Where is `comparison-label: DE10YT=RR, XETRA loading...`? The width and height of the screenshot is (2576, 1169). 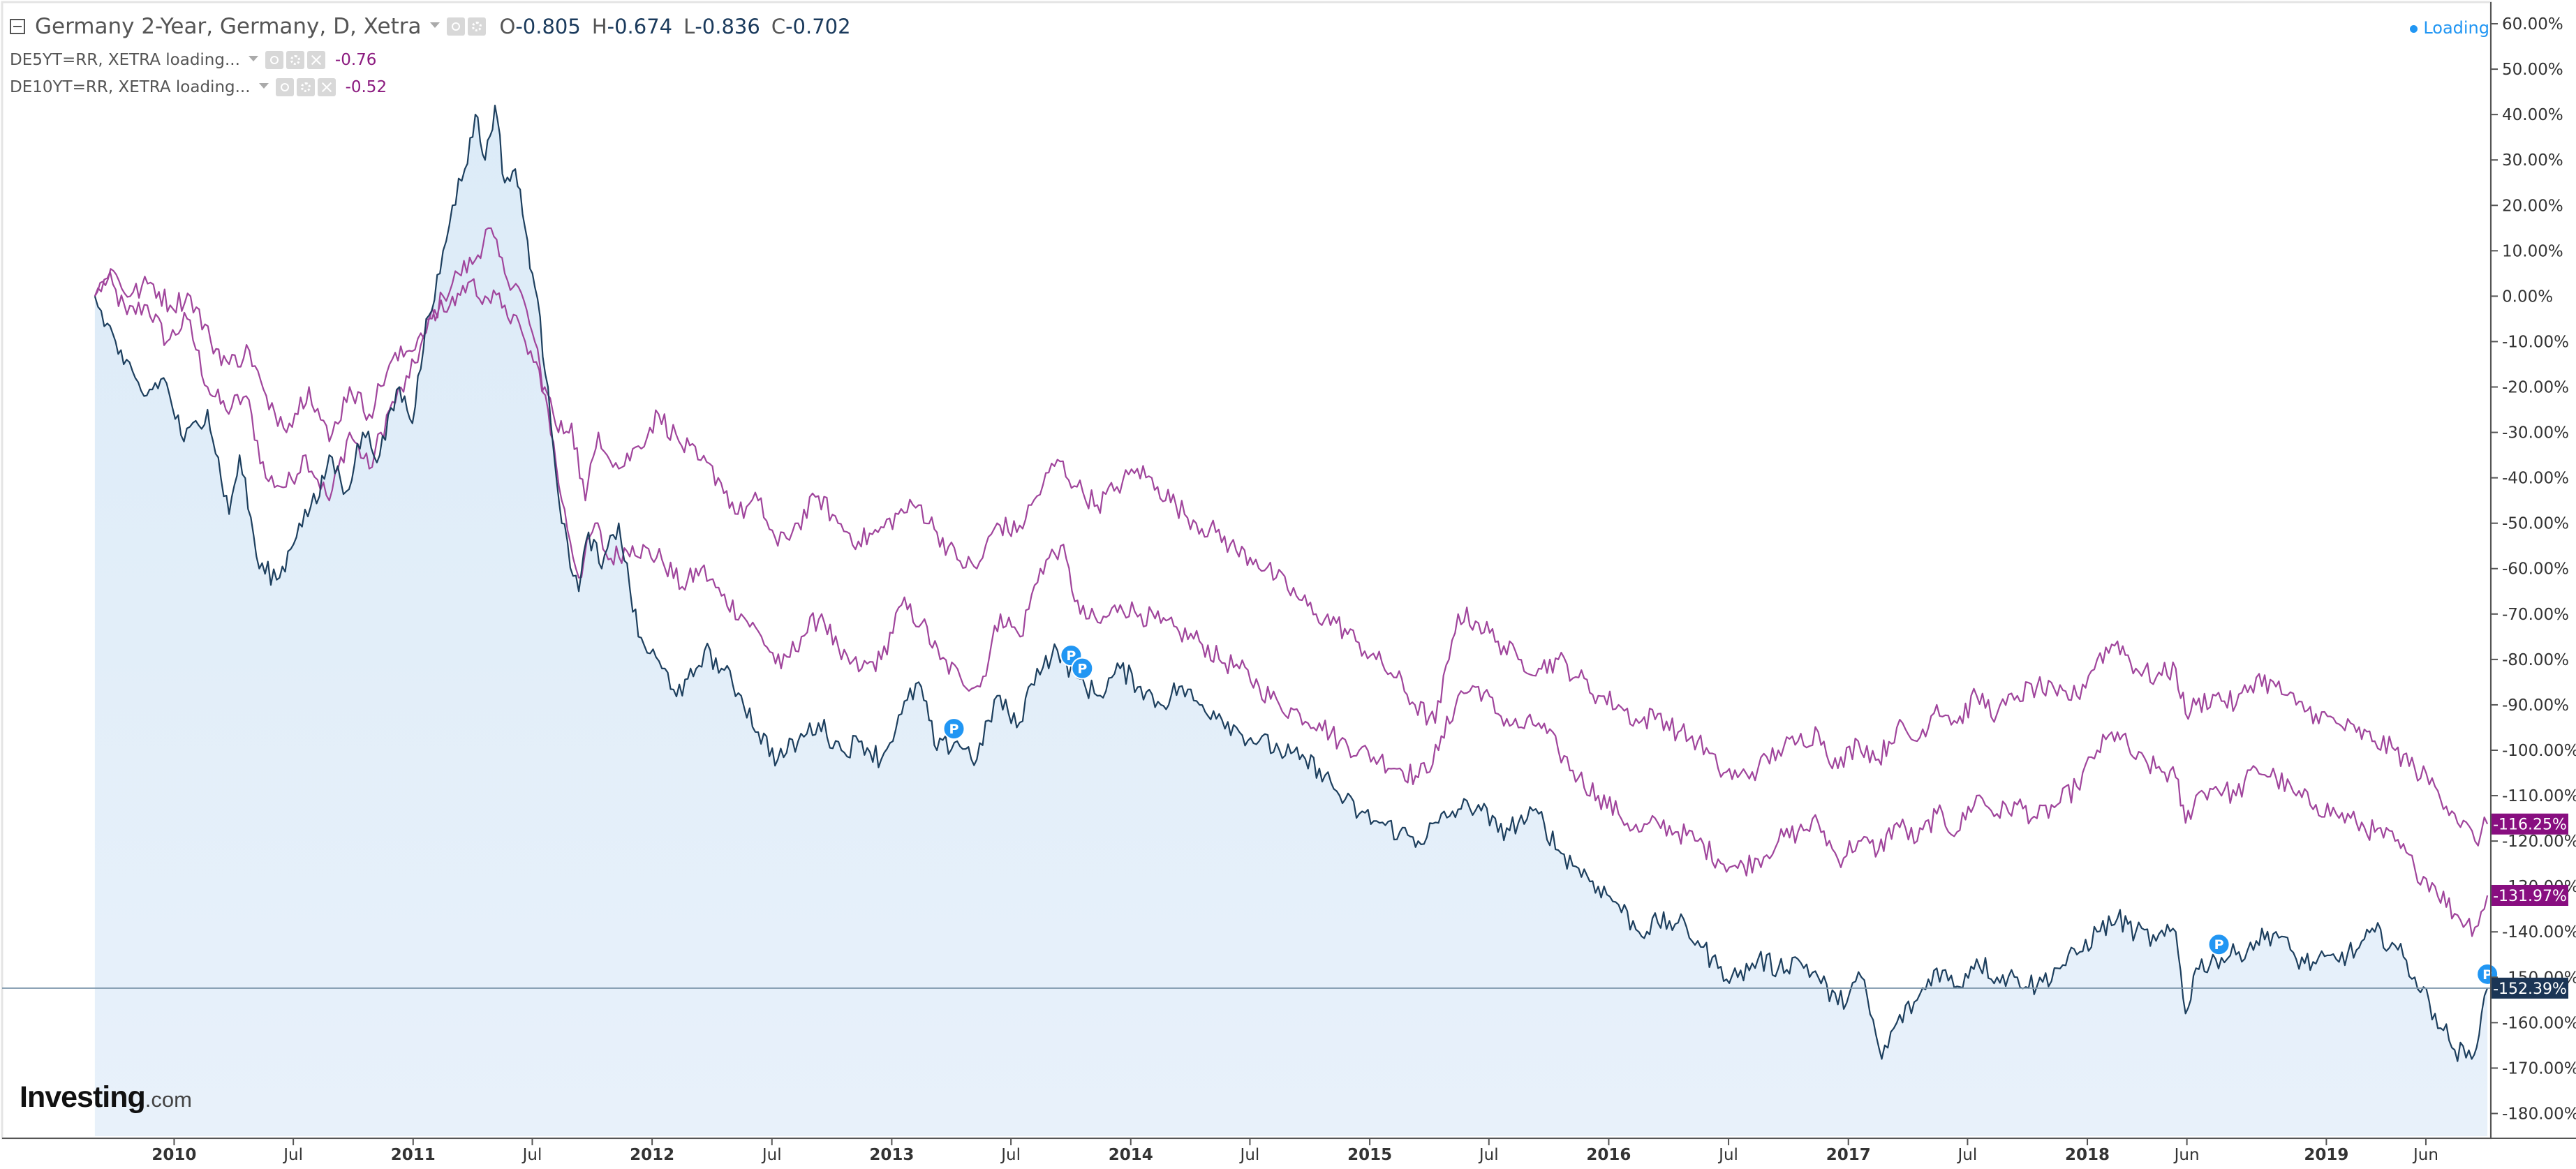 comparison-label: DE10YT=RR, XETRA loading... is located at coordinates (130, 87).